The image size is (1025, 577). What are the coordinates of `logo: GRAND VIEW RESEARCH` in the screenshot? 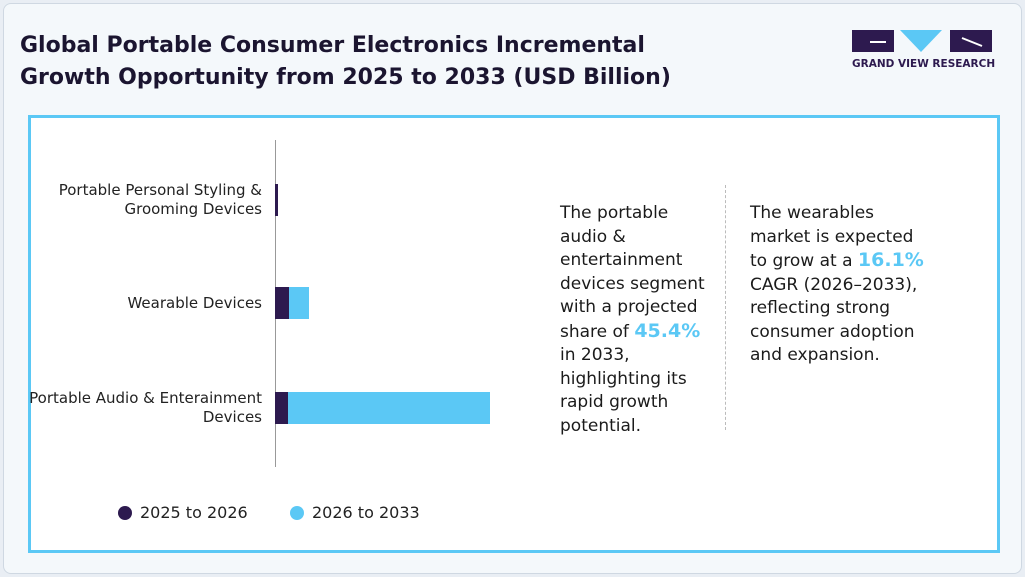 It's located at (923, 50).